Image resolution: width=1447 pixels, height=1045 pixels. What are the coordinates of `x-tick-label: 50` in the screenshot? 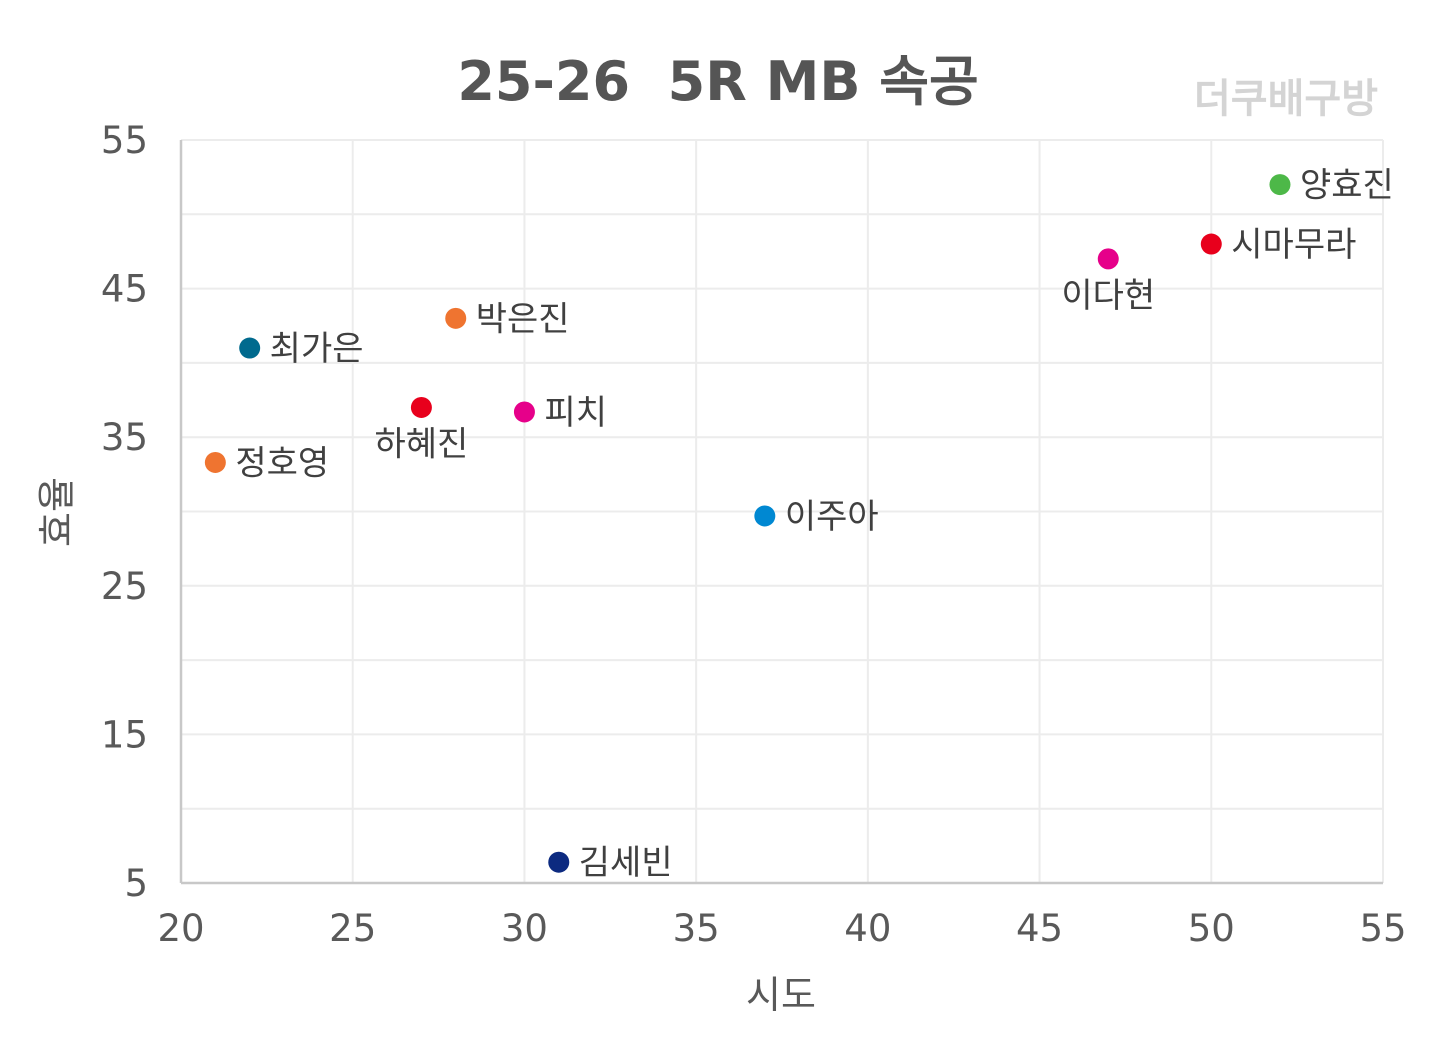 It's located at (1211, 928).